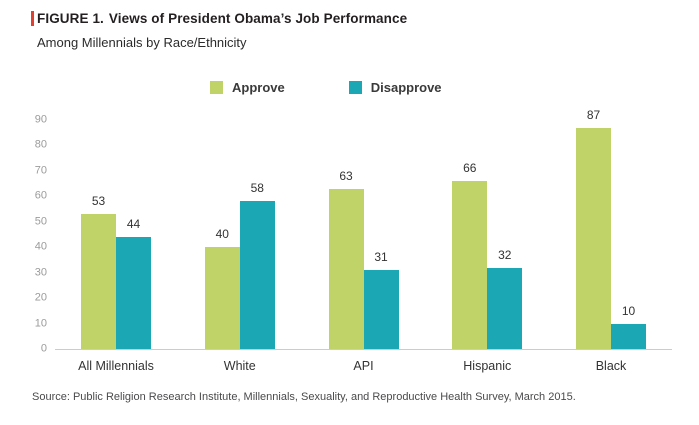 This screenshot has height=425, width=699. I want to click on y-tick-label: 10, so click(40, 323).